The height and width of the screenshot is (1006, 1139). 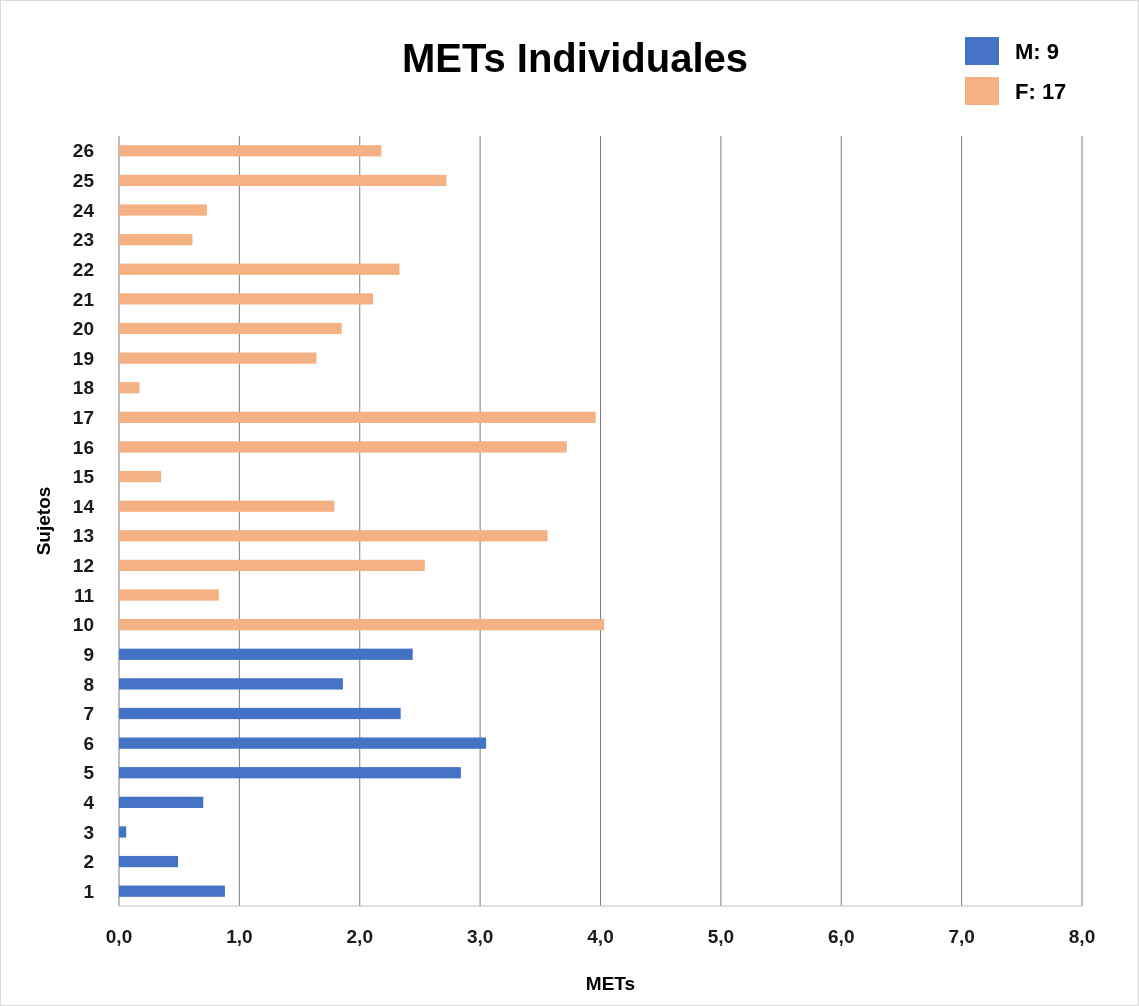 I want to click on y-tick-label: 3, so click(x=88, y=832).